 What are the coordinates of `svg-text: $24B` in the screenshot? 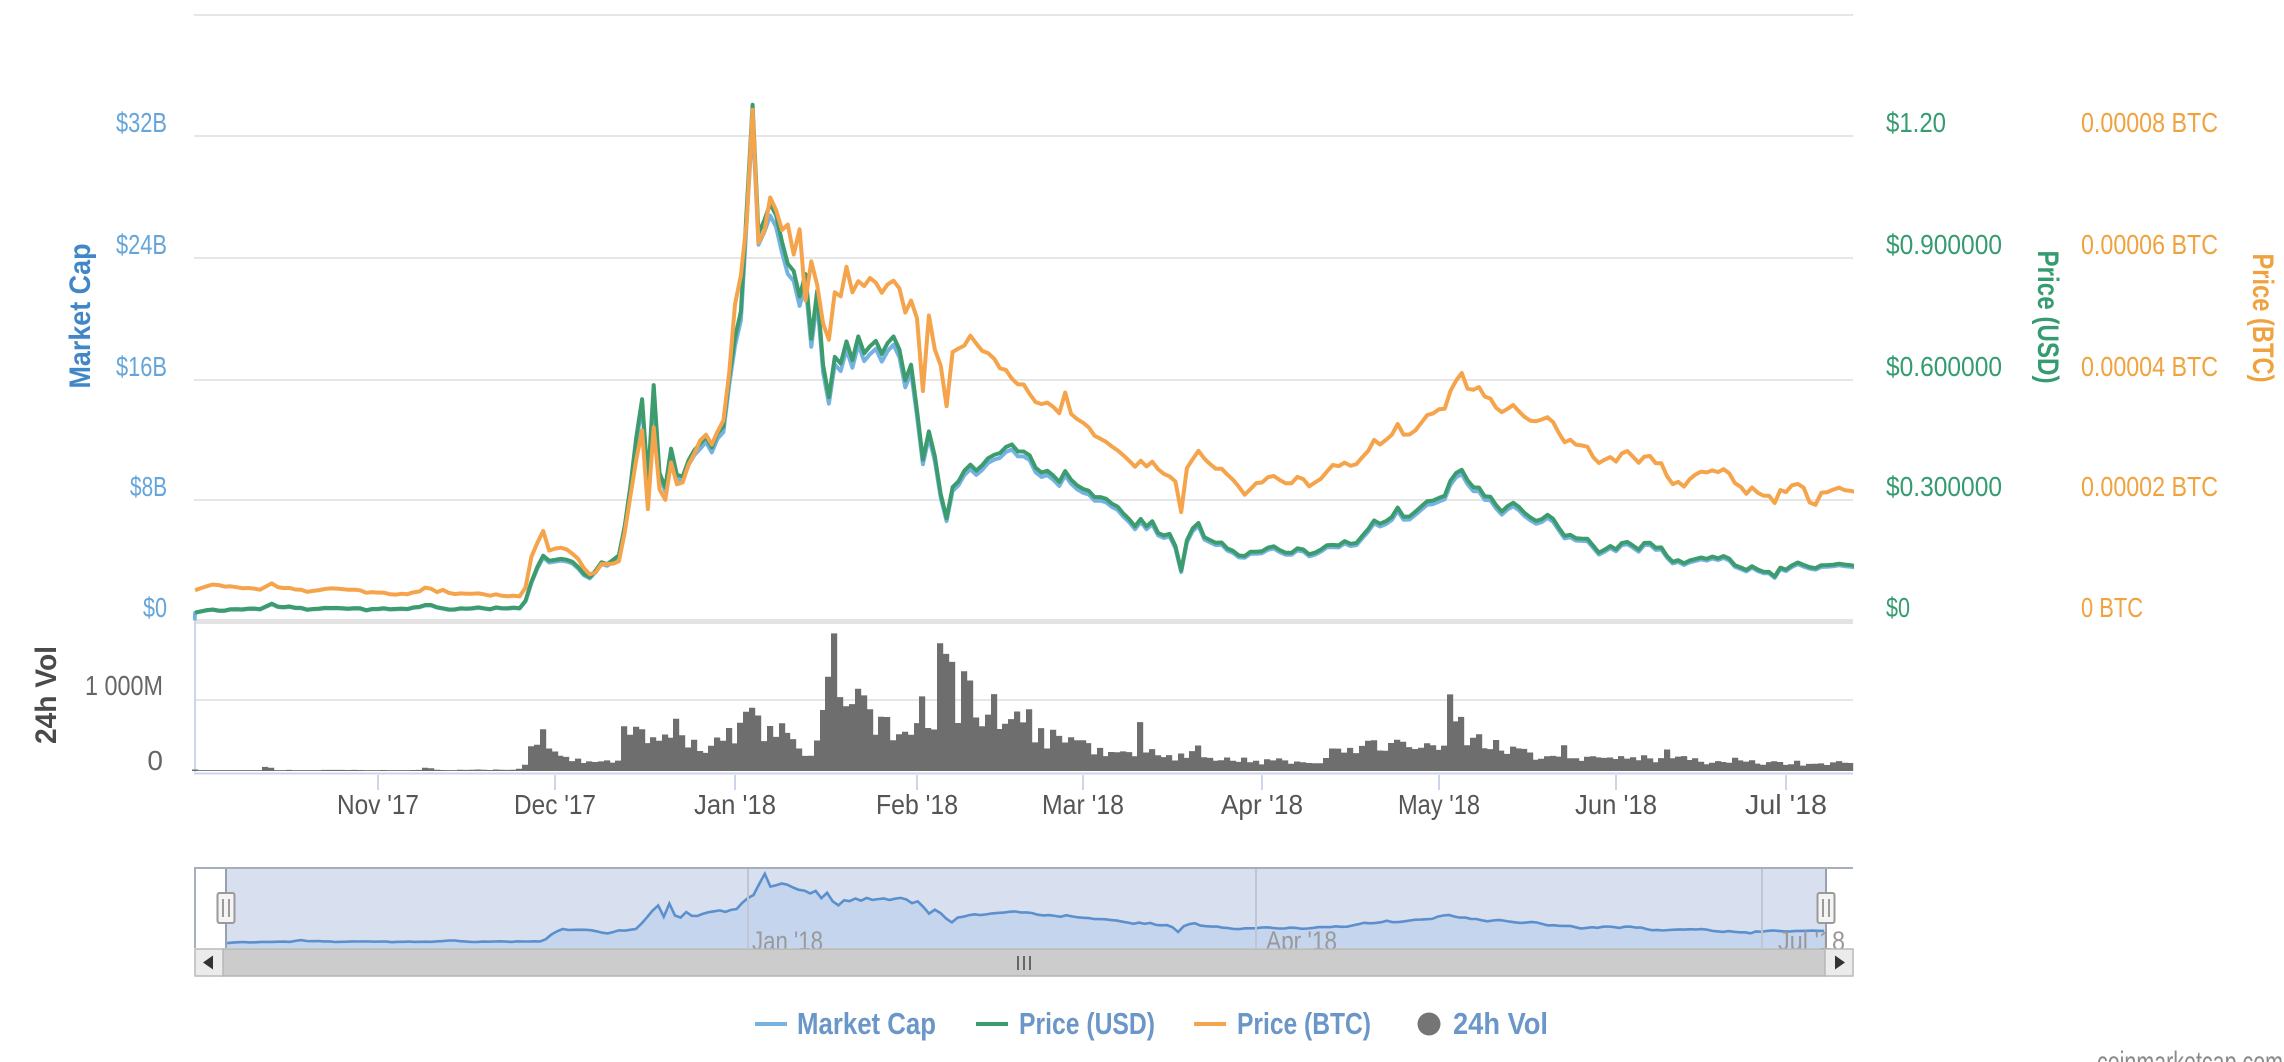 It's located at (141, 244).